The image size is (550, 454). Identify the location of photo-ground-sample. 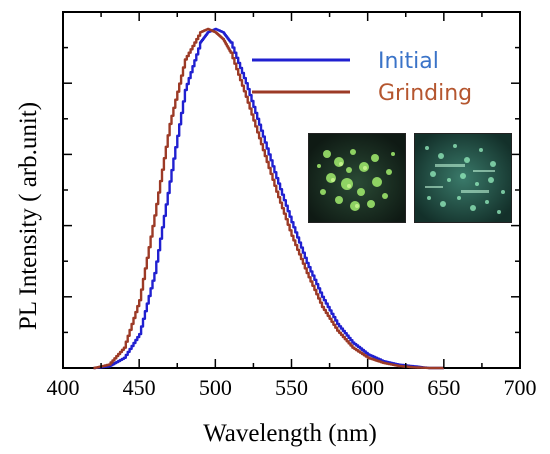
(463, 178).